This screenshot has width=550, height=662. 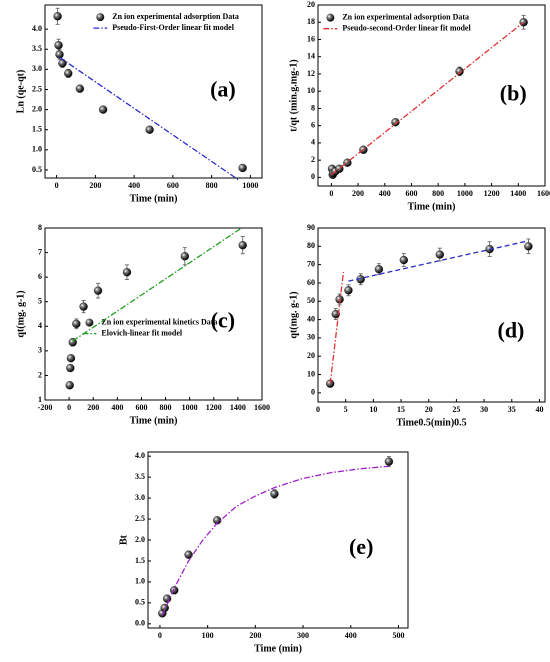 What do you see at coordinates (140, 623) in the screenshot?
I see `y-tick-label: 0.0` at bounding box center [140, 623].